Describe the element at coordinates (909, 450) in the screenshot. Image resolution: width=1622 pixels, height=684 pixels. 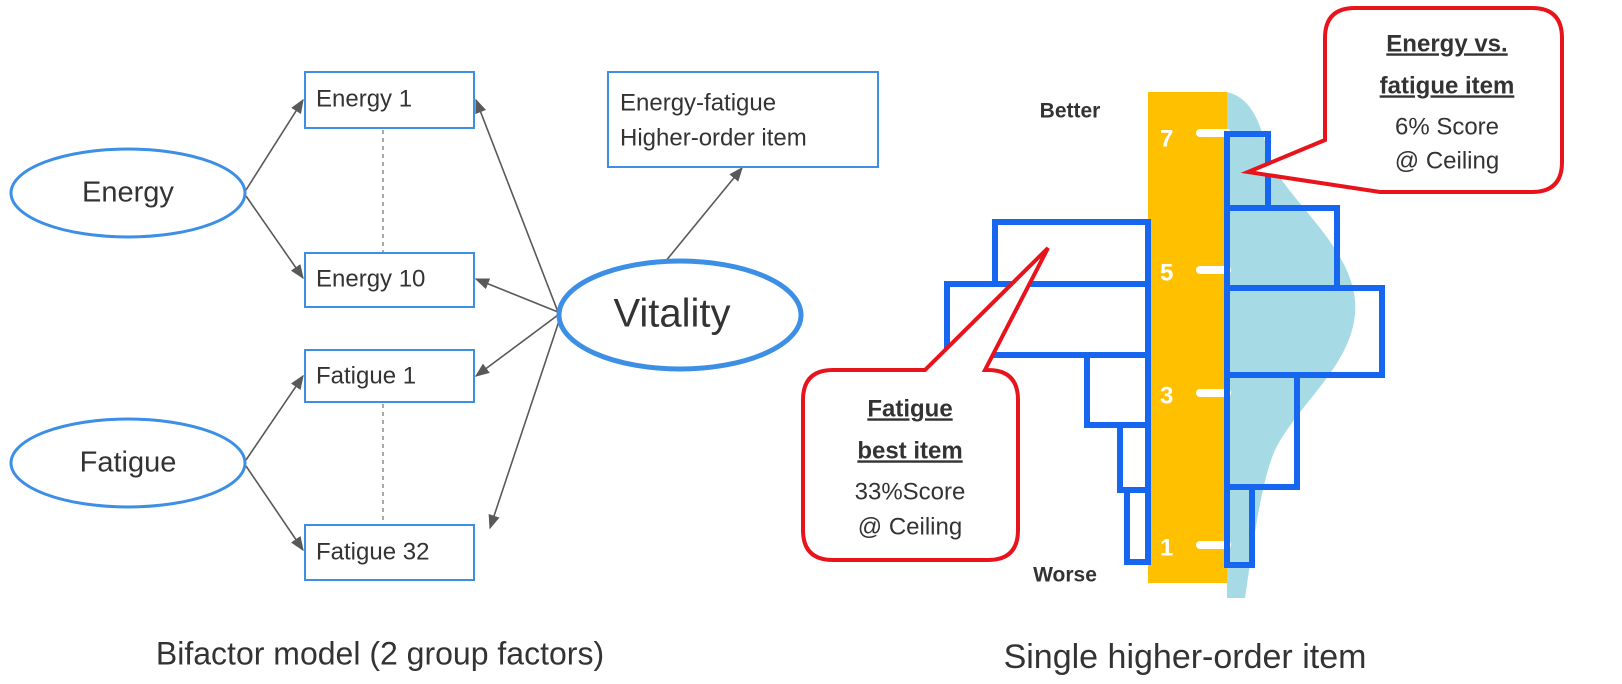
I see `callout-title: best item` at that location.